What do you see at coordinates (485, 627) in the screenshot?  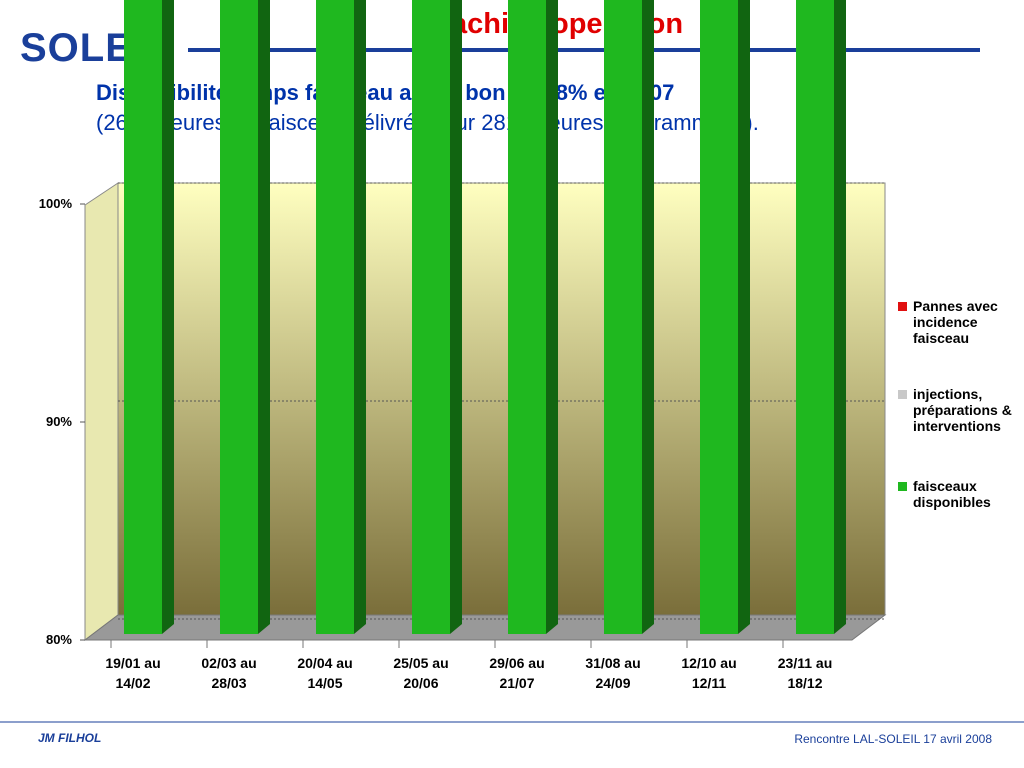 I see `floor` at bounding box center [485, 627].